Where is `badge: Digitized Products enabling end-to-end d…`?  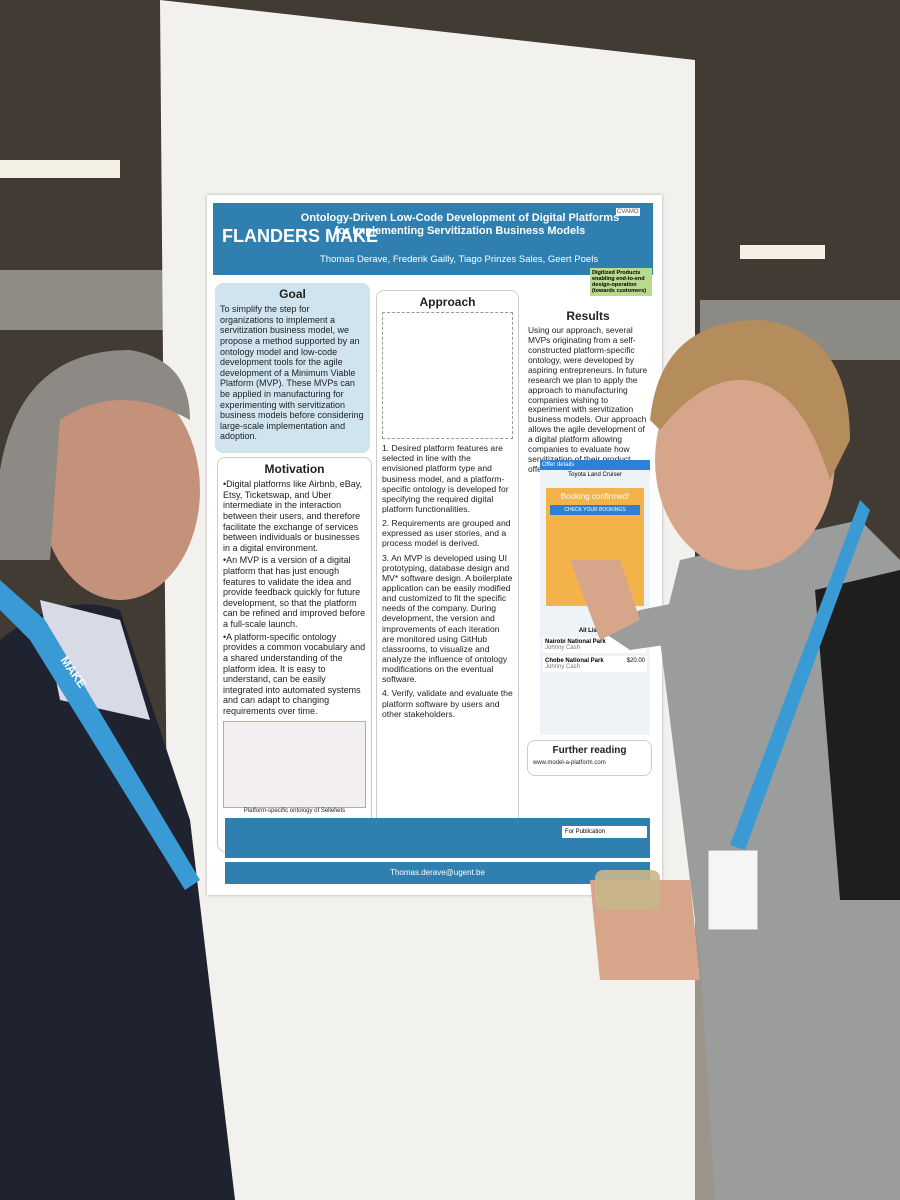 badge: Digitized Products enabling end-to-end d… is located at coordinates (621, 282).